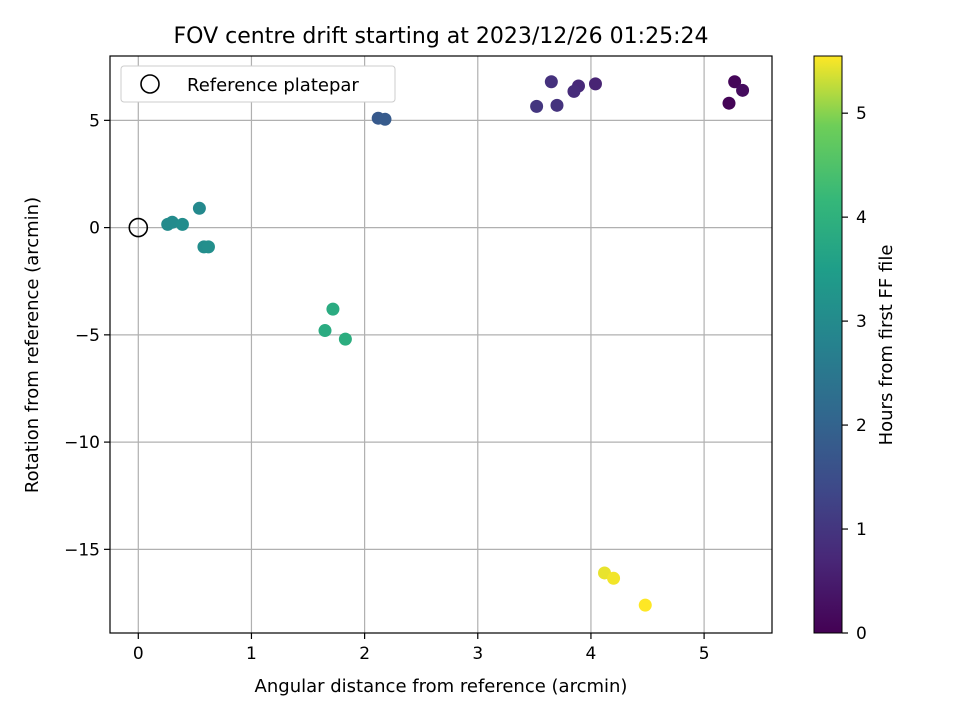  I want to click on y-axis-ticks: 5 0 −5 −10 −15, so click(87, 335).